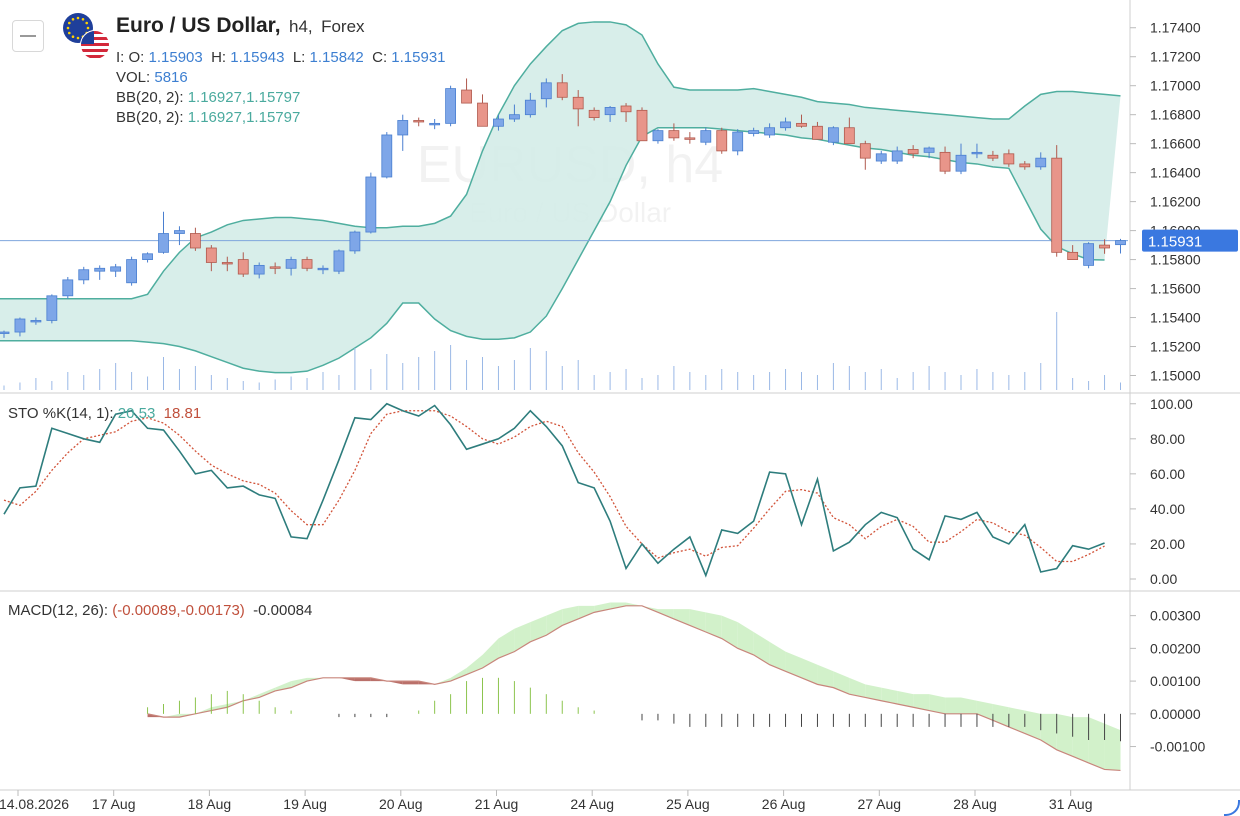 Image resolution: width=1240 pixels, height=816 pixels. Describe the element at coordinates (343, 26) in the screenshot. I see `market-label: Forex` at that location.